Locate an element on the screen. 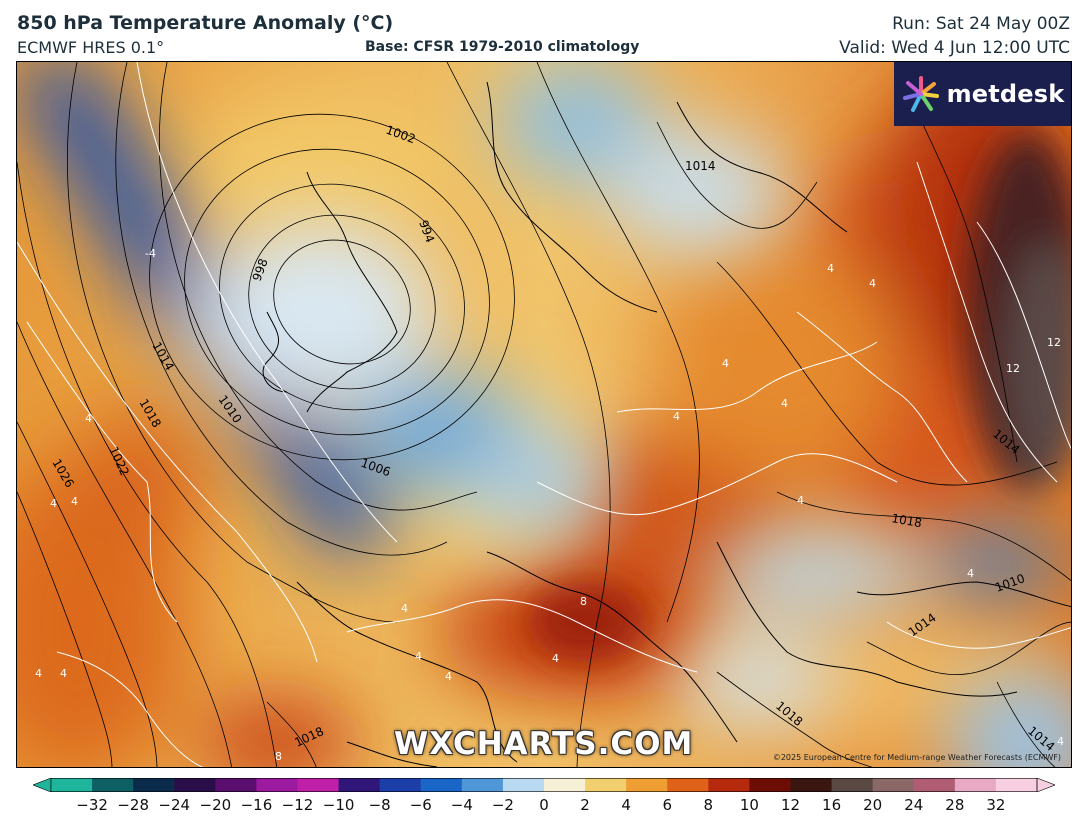  colorbar-tick-label: 10 is located at coordinates (749, 805).